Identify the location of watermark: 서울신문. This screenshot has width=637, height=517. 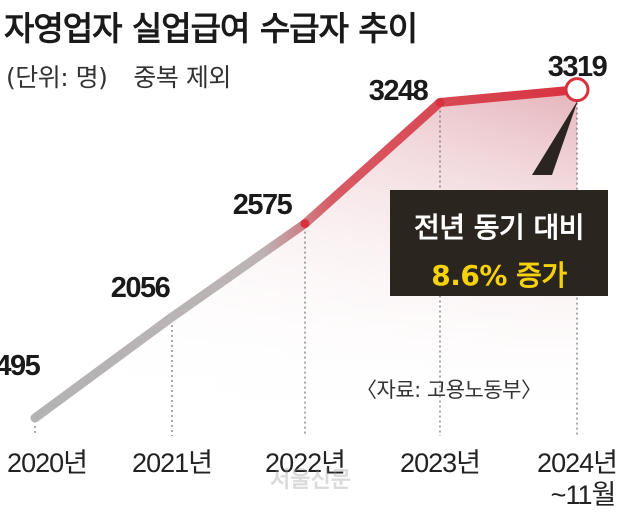
(310, 480).